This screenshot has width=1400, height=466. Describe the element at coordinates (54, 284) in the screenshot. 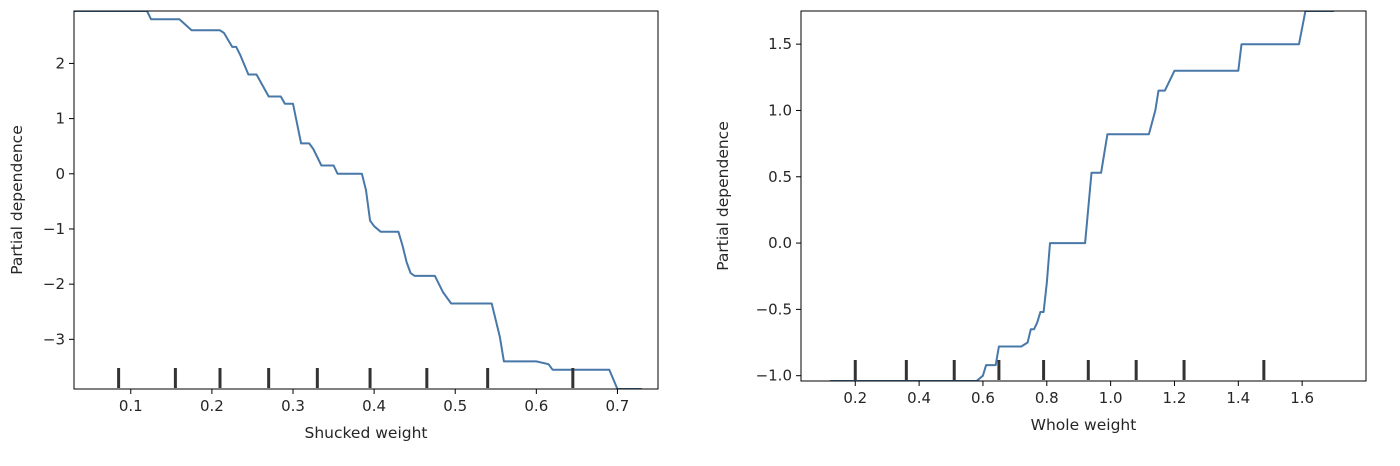

I see `y-tick-label: −2` at that location.